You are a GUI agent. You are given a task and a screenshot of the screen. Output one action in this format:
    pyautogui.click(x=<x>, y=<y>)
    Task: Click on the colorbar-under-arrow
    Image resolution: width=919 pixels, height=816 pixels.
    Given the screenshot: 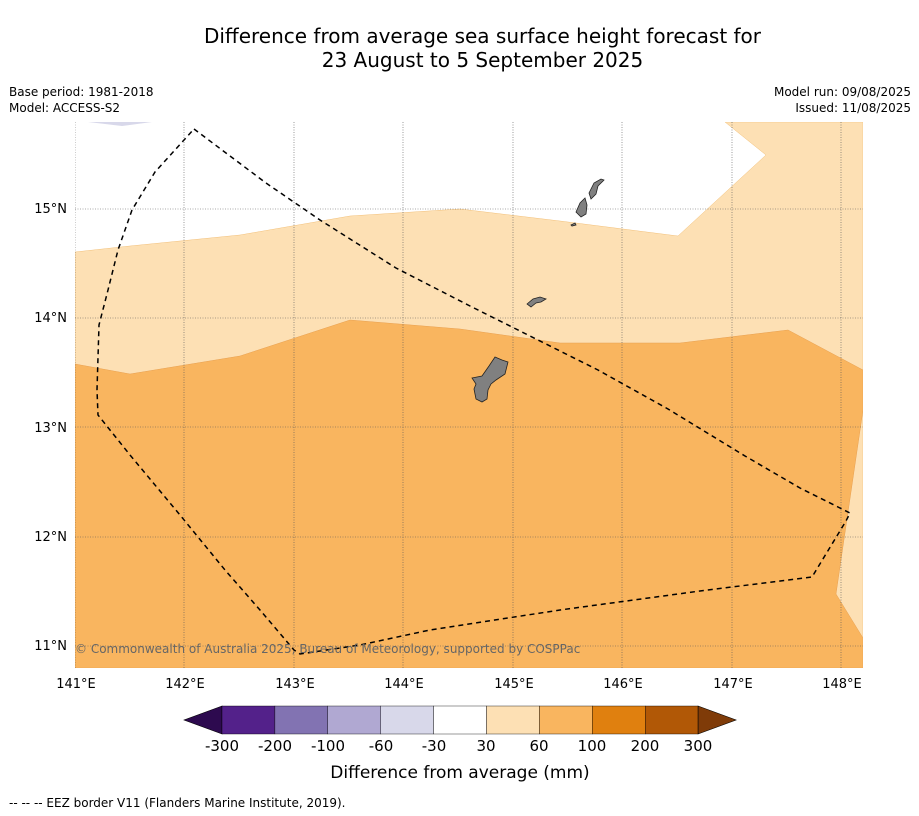 What is the action you would take?
    pyautogui.click(x=203, y=720)
    